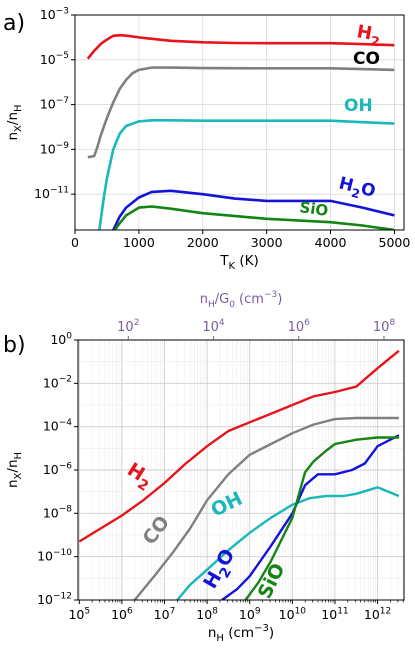  What do you see at coordinates (57, 383) in the screenshot?
I see `y-tick-label: 10⁻²` at bounding box center [57, 383].